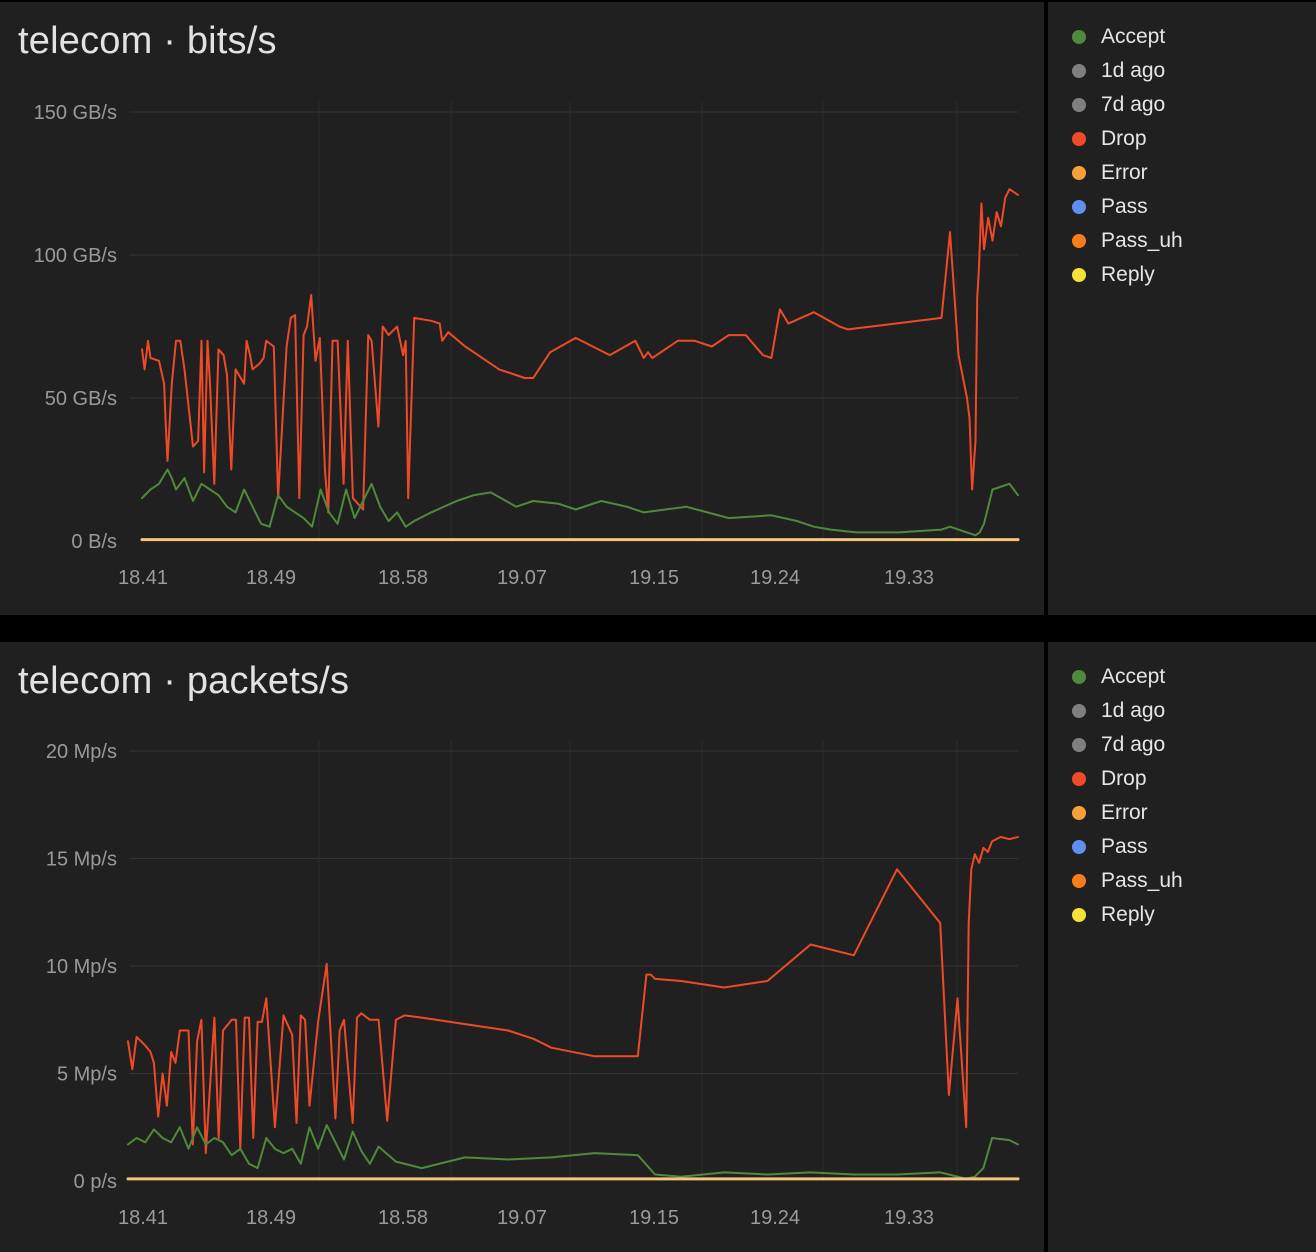 The height and width of the screenshot is (1252, 1316). I want to click on packets-x-tick-label: 19.33, so click(909, 1218).